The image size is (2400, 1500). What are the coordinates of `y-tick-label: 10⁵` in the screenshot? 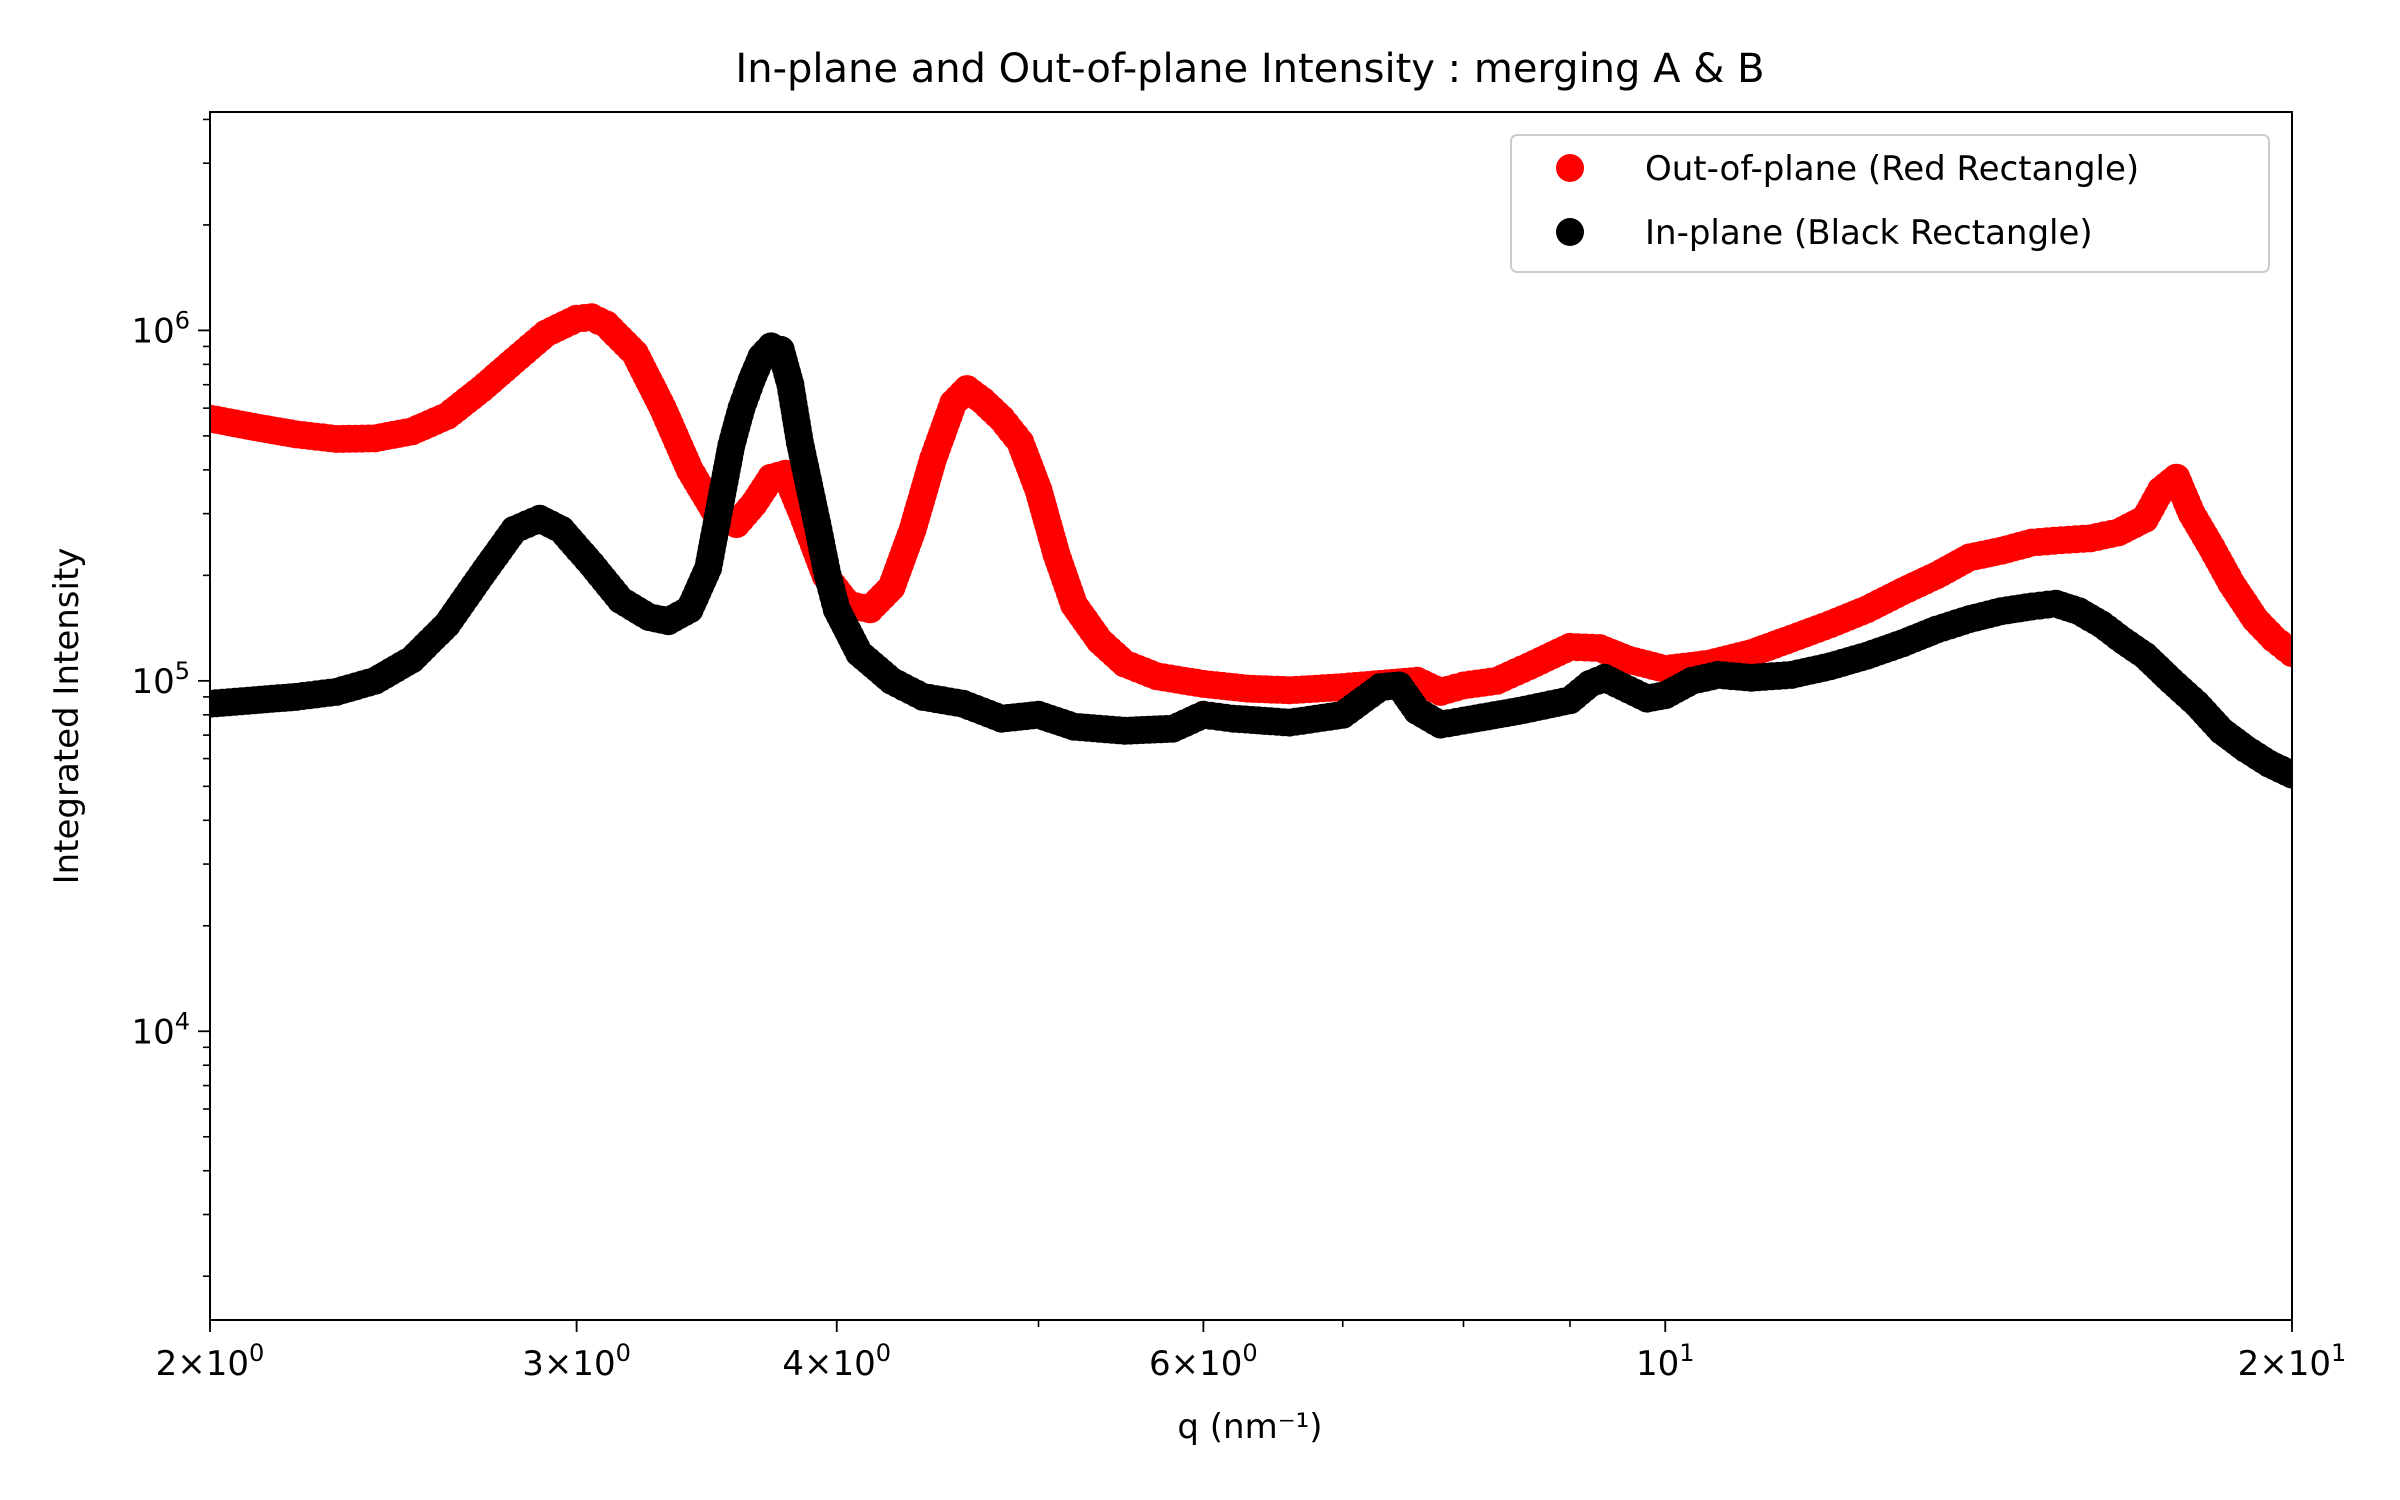 It's located at (160, 679).